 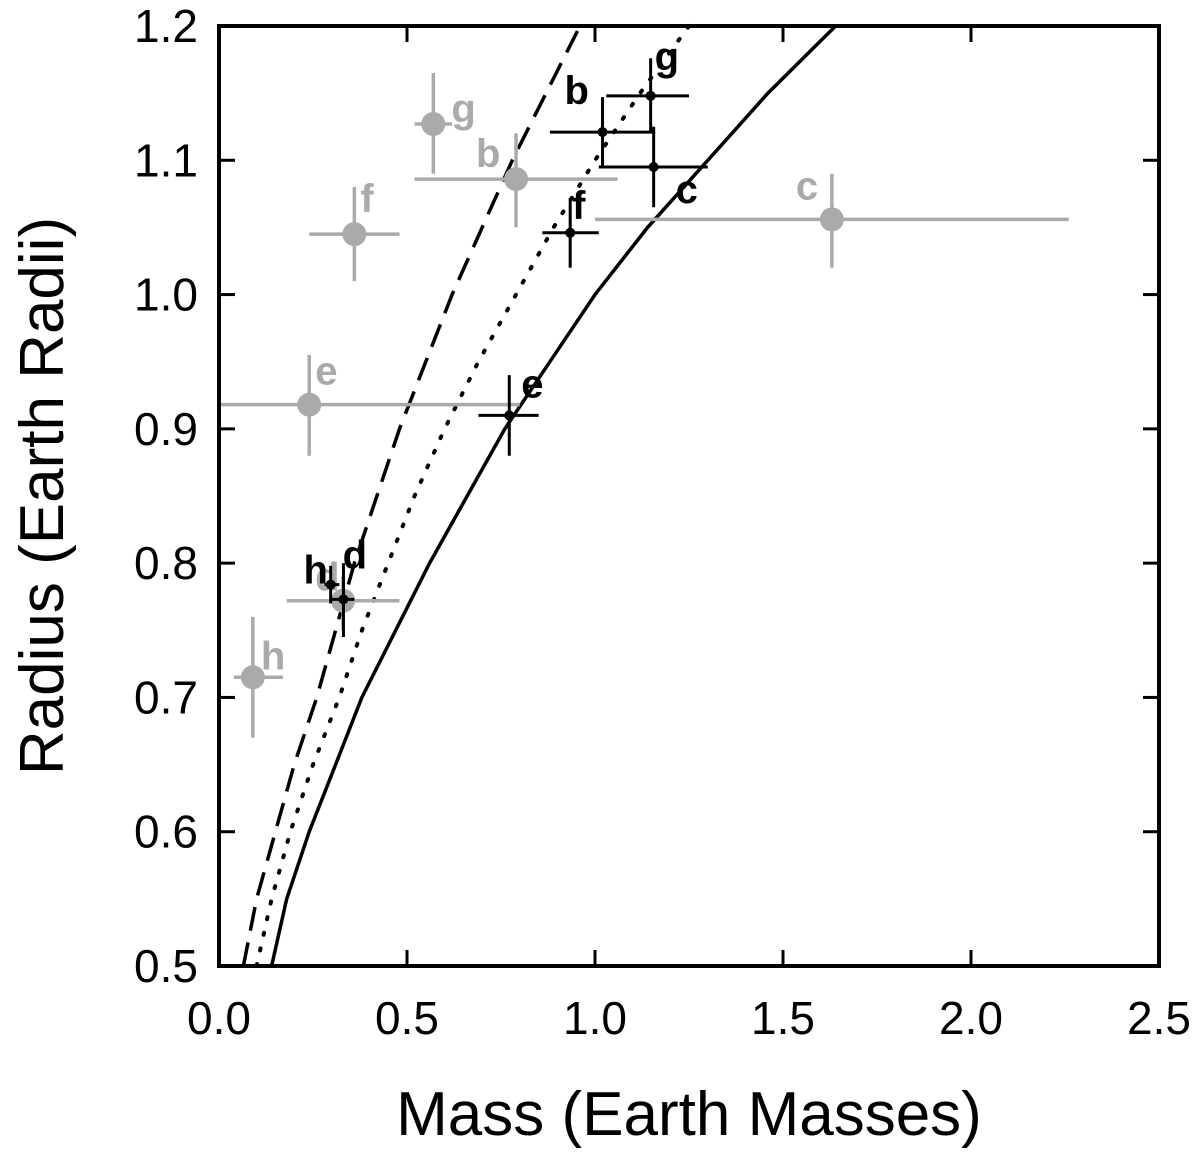 What do you see at coordinates (166, 295) in the screenshot?
I see `y-tick-label: 1.0` at bounding box center [166, 295].